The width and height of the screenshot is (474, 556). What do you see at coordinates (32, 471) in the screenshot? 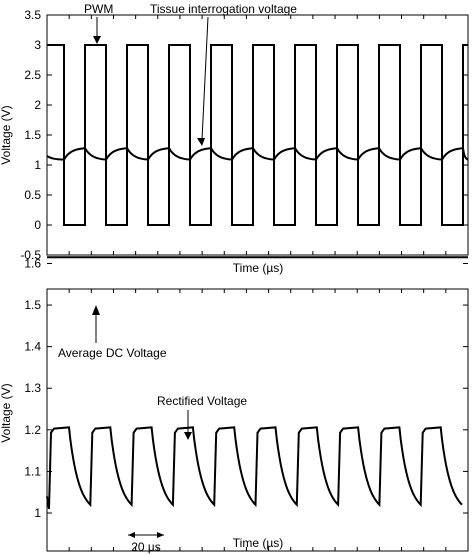
I see `bottom-y-tick-label: 1.1` at bounding box center [32, 471].